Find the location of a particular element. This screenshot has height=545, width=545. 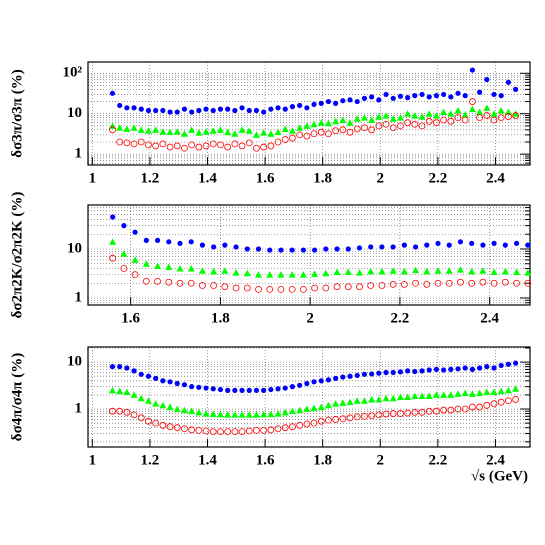

x-tick-label: 1.2 is located at coordinates (150, 460).